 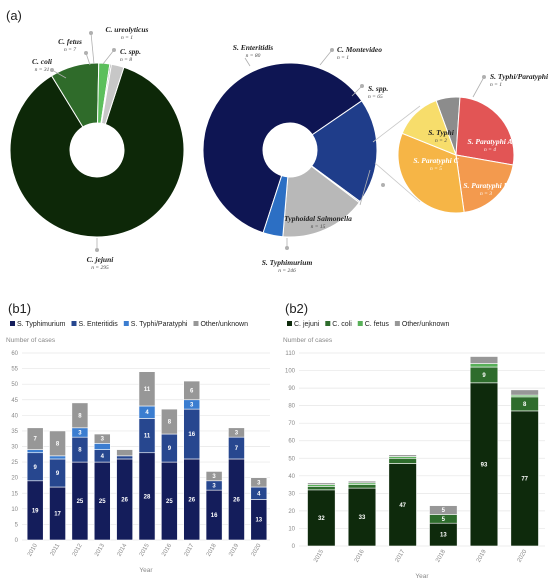 I want to click on y-tick-label-6: 30, so click(x=14, y=448).